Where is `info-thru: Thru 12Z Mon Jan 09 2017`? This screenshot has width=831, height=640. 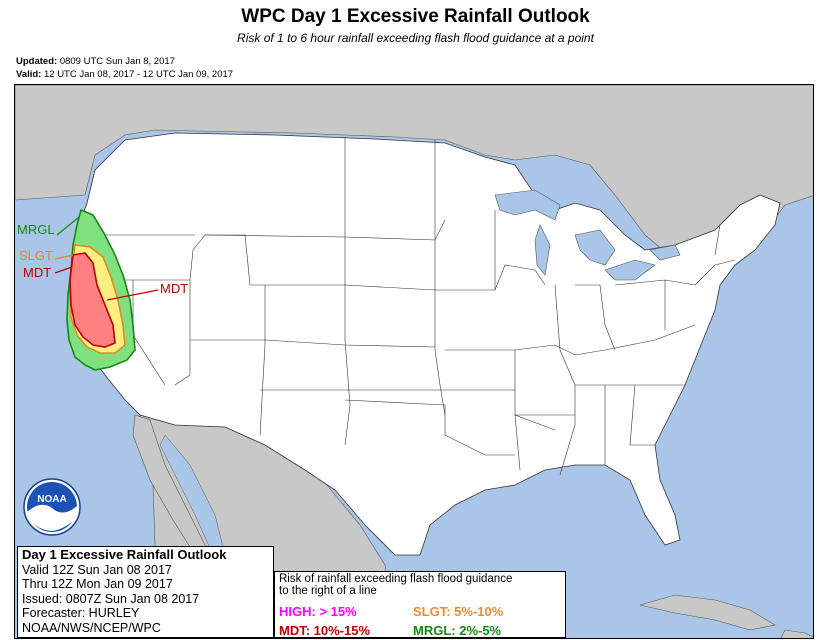 info-thru: Thru 12Z Mon Jan 09 2017 is located at coordinates (97, 584).